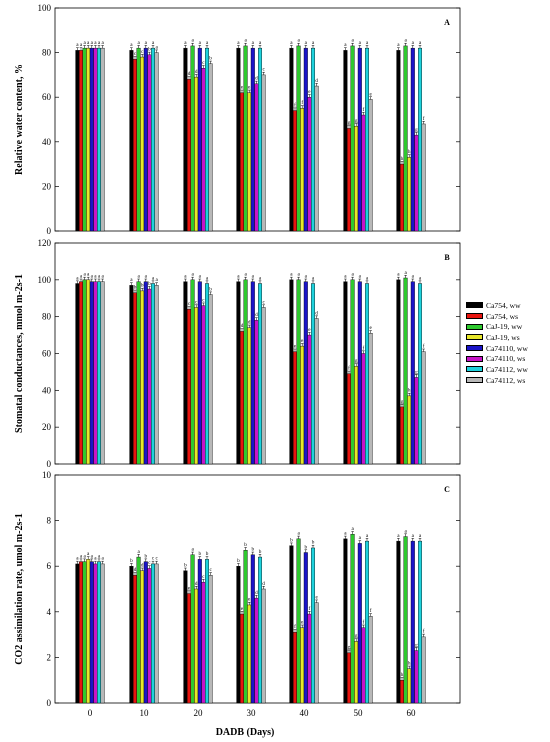  What do you see at coordinates (402, 675) in the screenshot?
I see `significance-letter: h` at bounding box center [402, 675].